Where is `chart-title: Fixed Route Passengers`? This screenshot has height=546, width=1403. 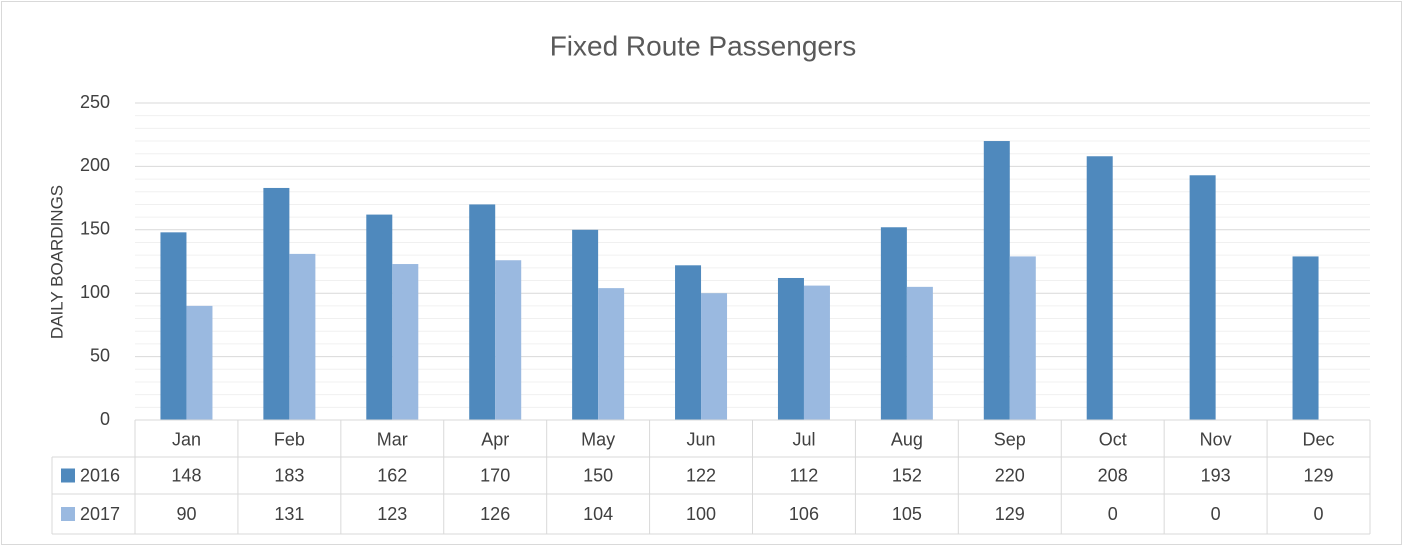
chart-title: Fixed Route Passengers is located at coordinates (703, 45).